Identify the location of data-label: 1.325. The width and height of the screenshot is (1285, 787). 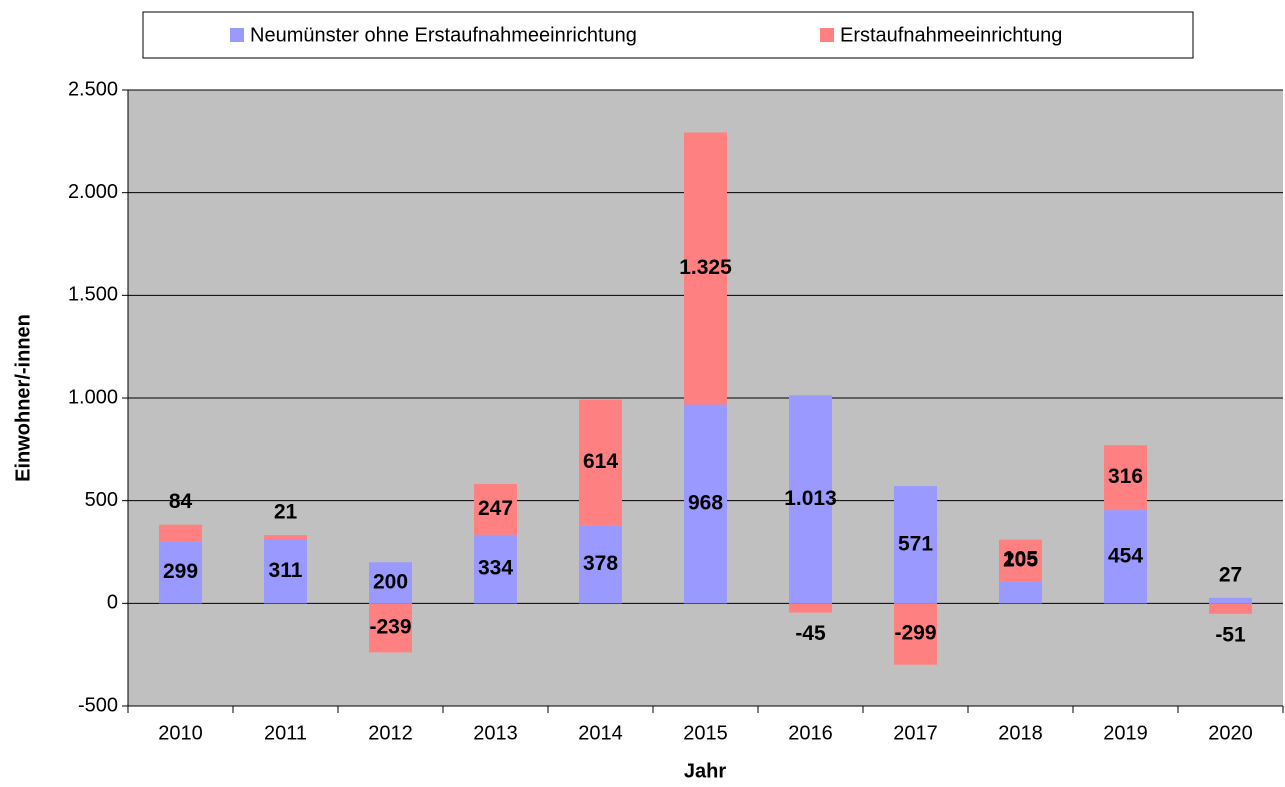
(705, 267).